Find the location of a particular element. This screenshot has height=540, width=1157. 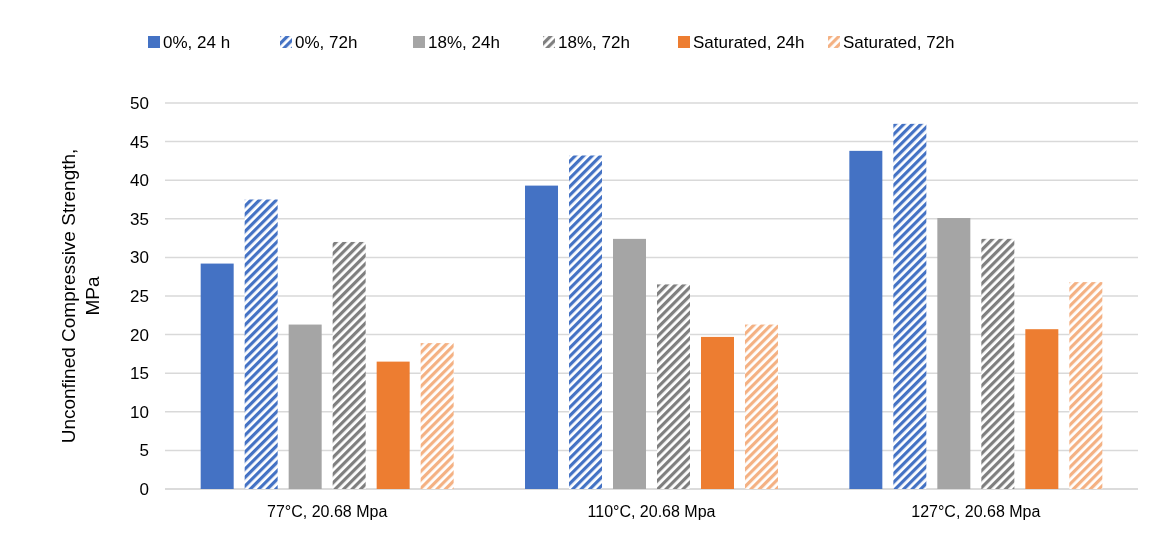

legend-label: Saturated, 72h is located at coordinates (899, 42).